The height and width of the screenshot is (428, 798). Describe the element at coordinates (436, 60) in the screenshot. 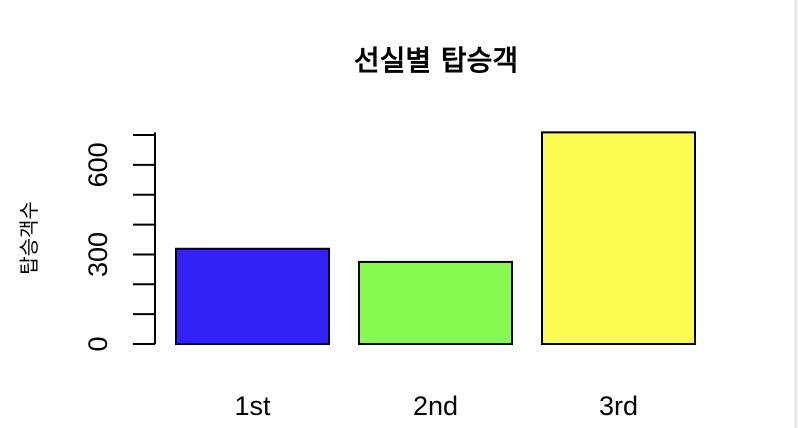

I see `chart-title: 선실별 탑승객` at that location.